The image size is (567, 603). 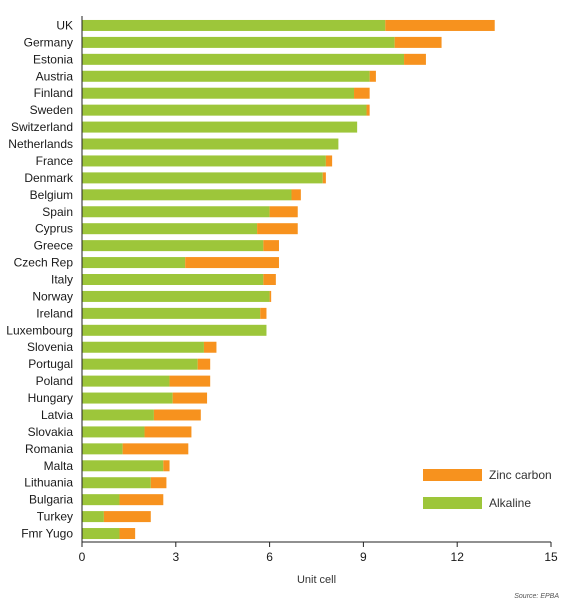 I want to click on bar-alkaline-slovenia, so click(x=143, y=347).